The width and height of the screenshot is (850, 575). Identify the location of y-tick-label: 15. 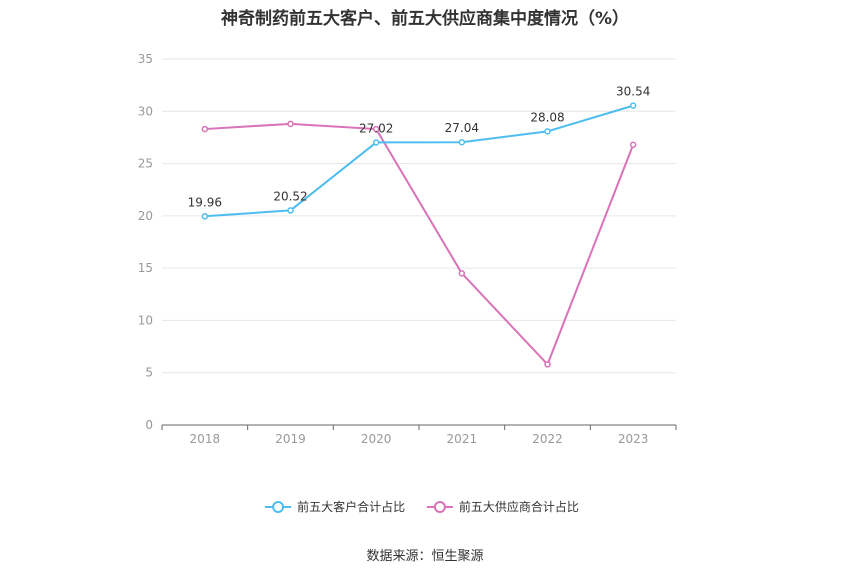
(145, 268).